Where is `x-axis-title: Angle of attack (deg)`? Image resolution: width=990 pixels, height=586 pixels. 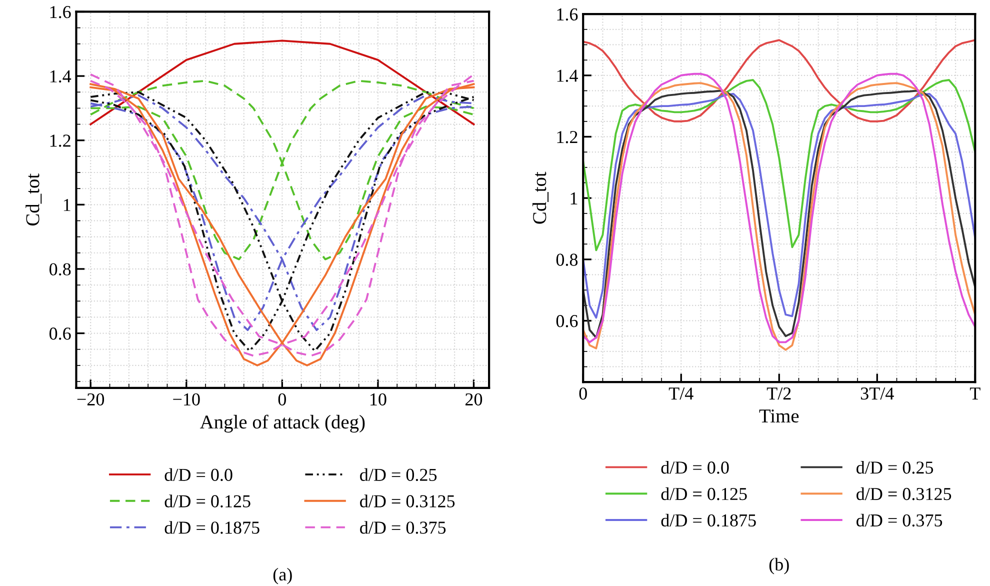 x-axis-title: Angle of attack (deg) is located at coordinates (282, 423).